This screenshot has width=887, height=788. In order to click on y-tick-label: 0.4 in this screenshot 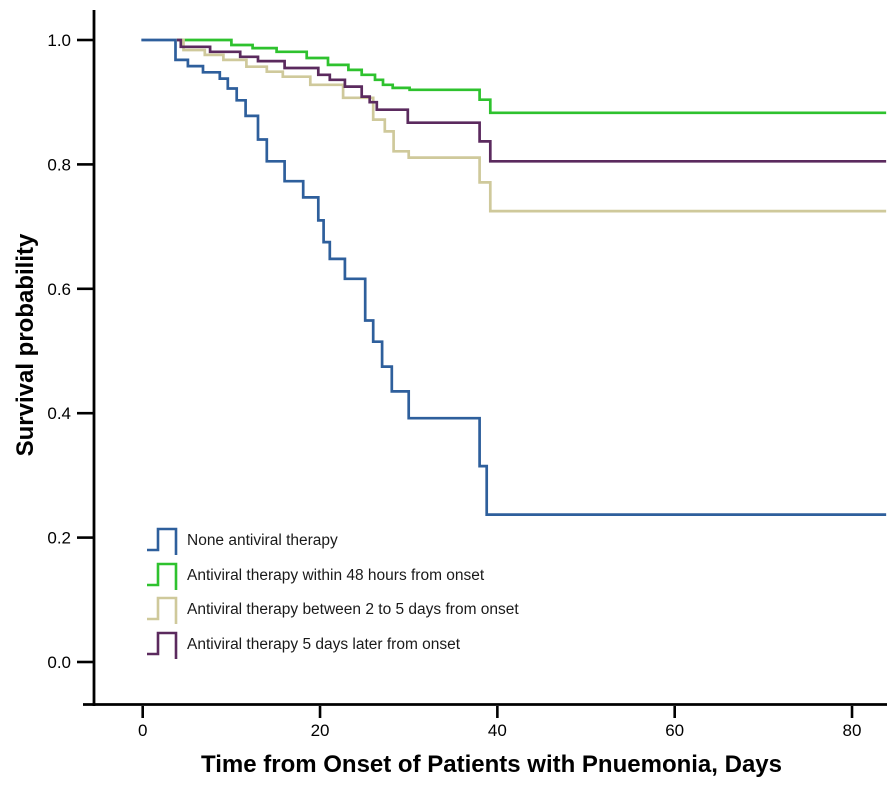, I will do `click(59, 413)`.